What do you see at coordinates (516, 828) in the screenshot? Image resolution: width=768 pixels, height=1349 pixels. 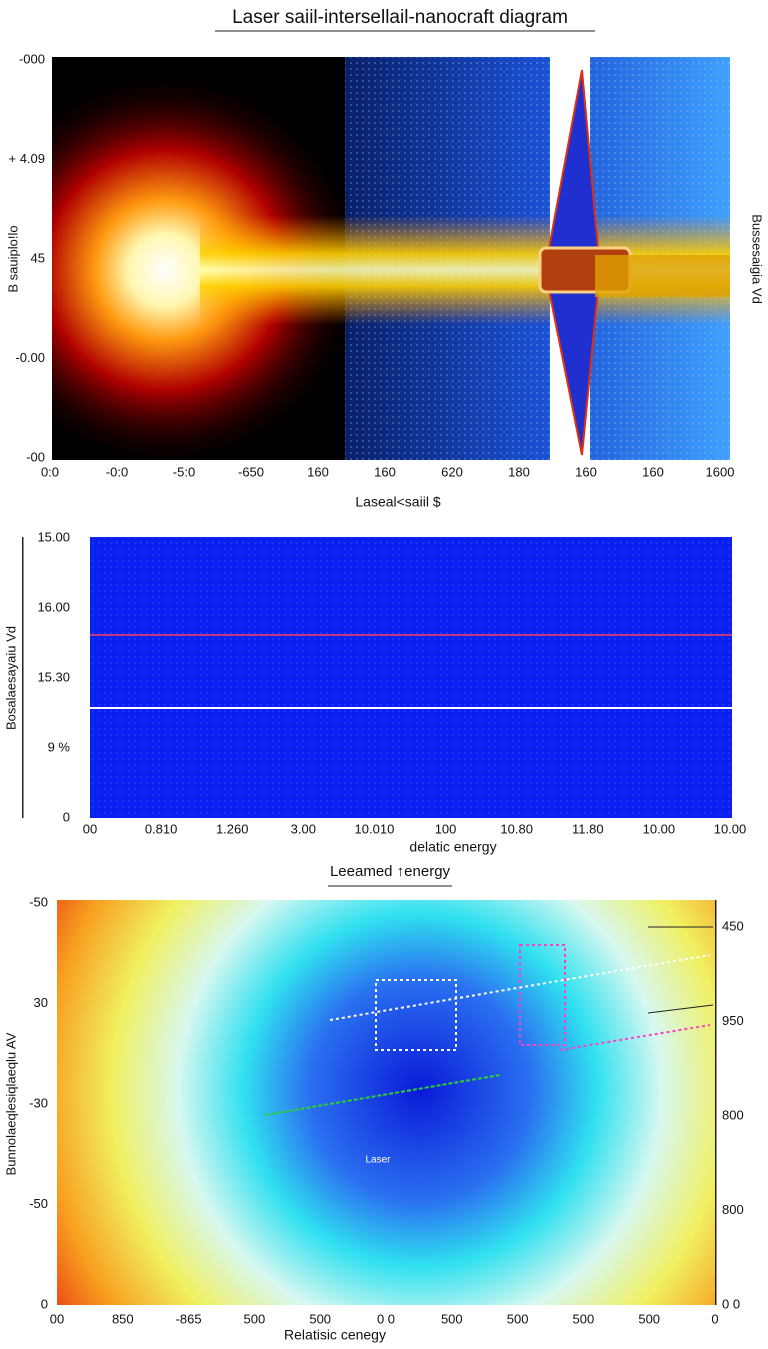 I see `x-tick-label: 10.80` at bounding box center [516, 828].